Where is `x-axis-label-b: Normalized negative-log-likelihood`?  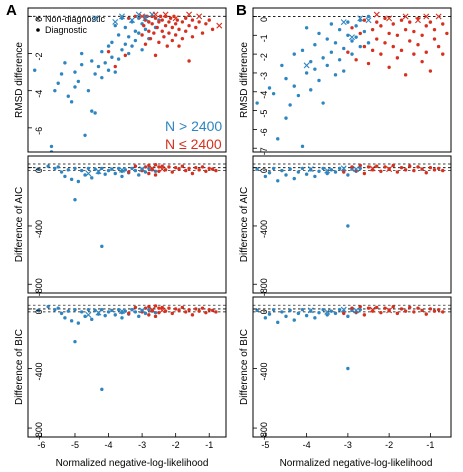 x-axis-label-b: Normalized negative-log-likelihood is located at coordinates (356, 463).